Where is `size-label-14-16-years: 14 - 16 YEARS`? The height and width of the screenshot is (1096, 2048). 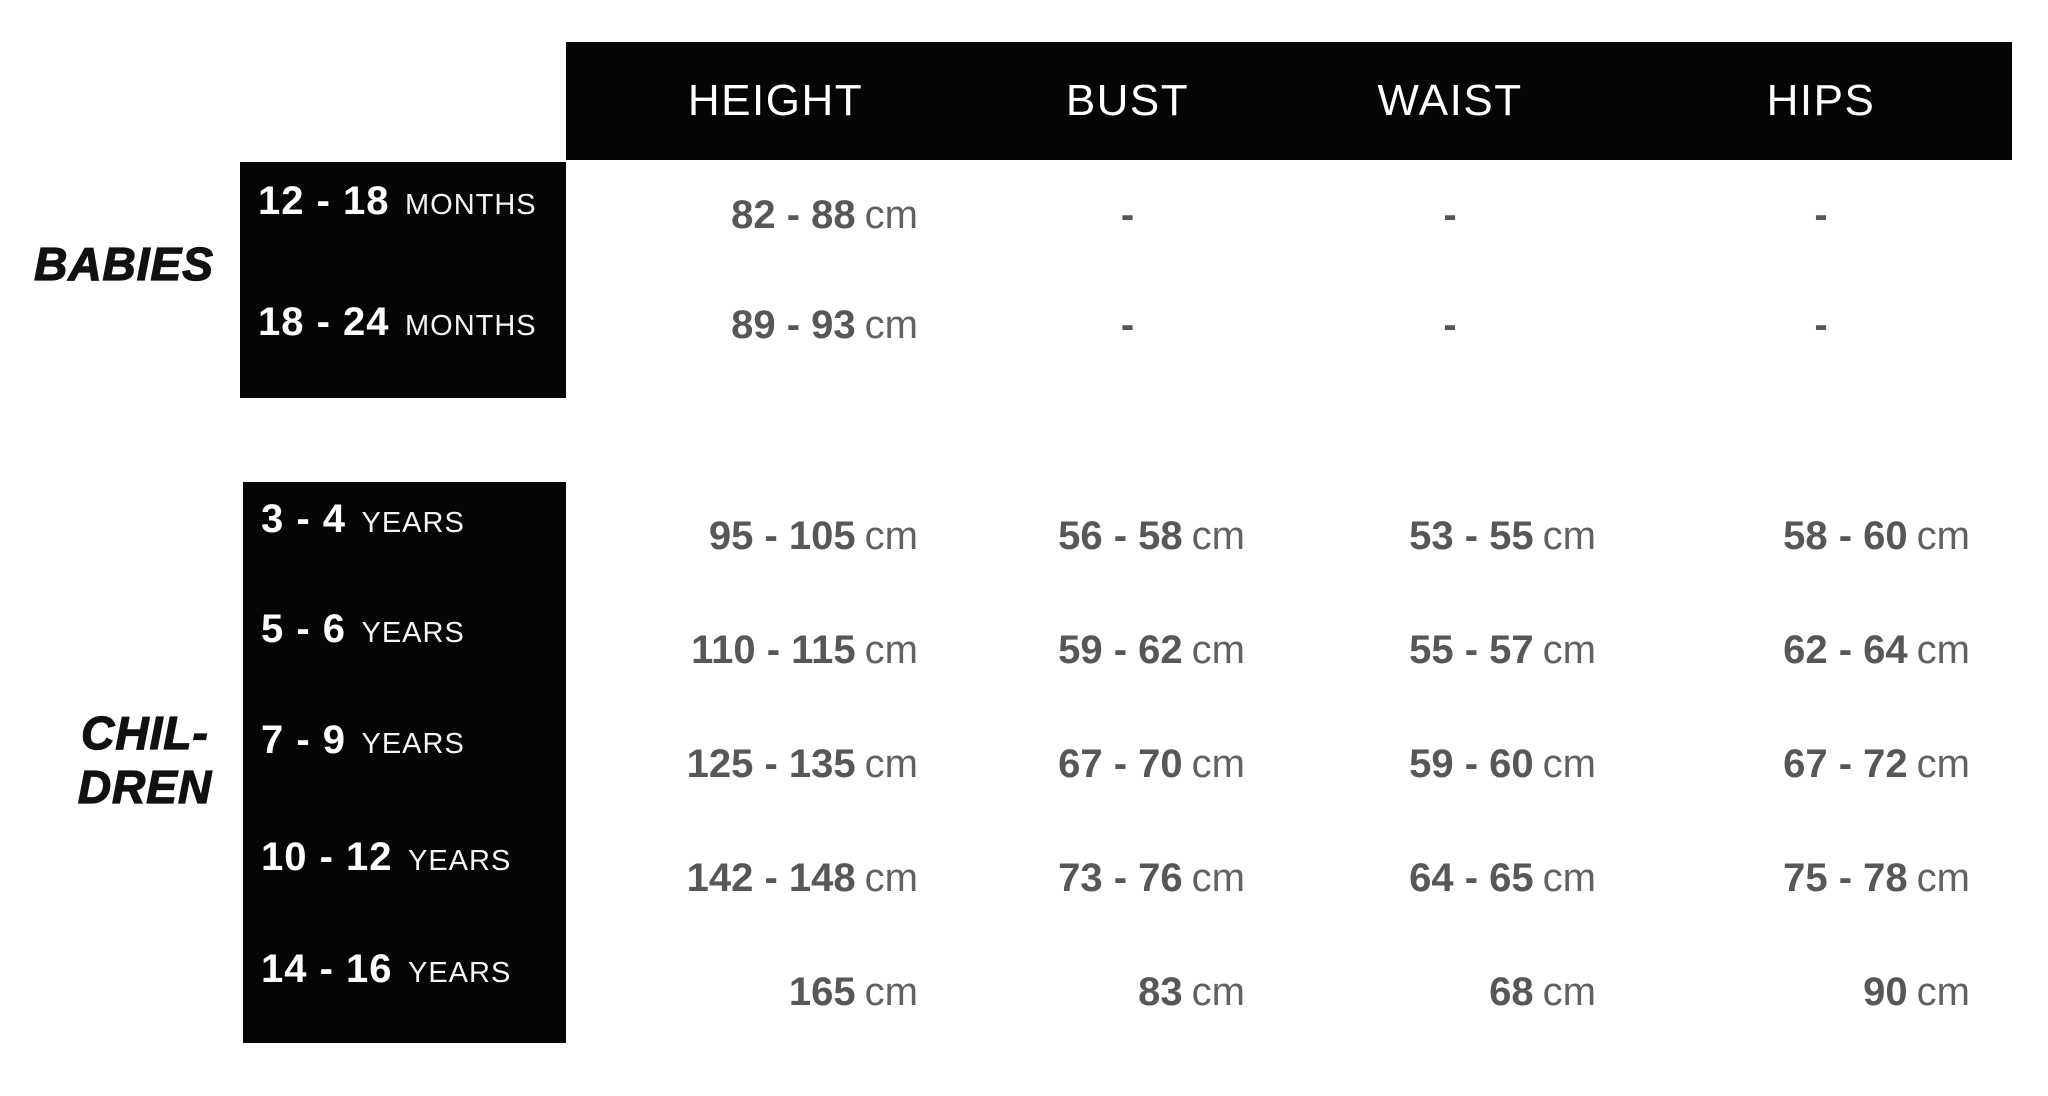
size-label-14-16-years: 14 - 16 YEARS is located at coordinates (386, 973).